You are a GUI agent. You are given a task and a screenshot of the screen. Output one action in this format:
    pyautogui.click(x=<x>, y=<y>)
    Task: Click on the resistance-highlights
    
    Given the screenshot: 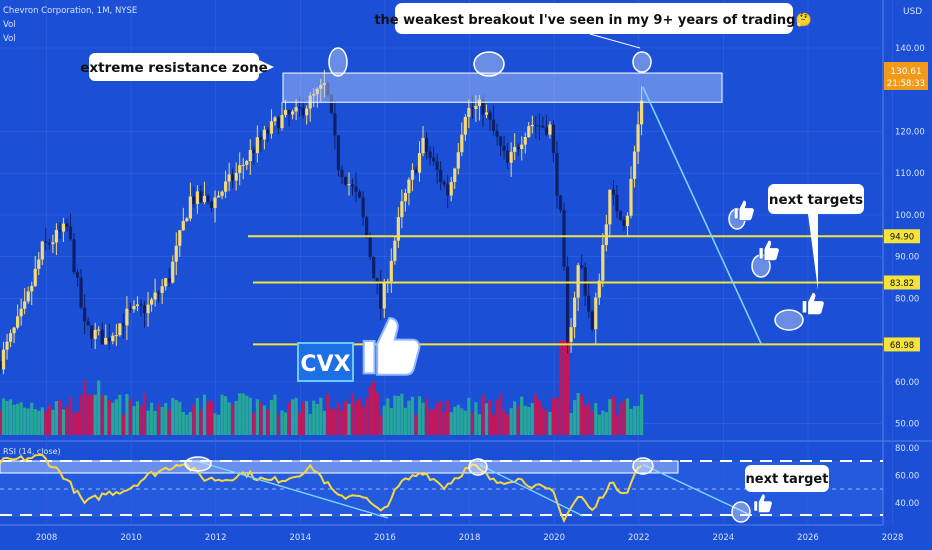 What is the action you would take?
    pyautogui.click(x=490, y=62)
    